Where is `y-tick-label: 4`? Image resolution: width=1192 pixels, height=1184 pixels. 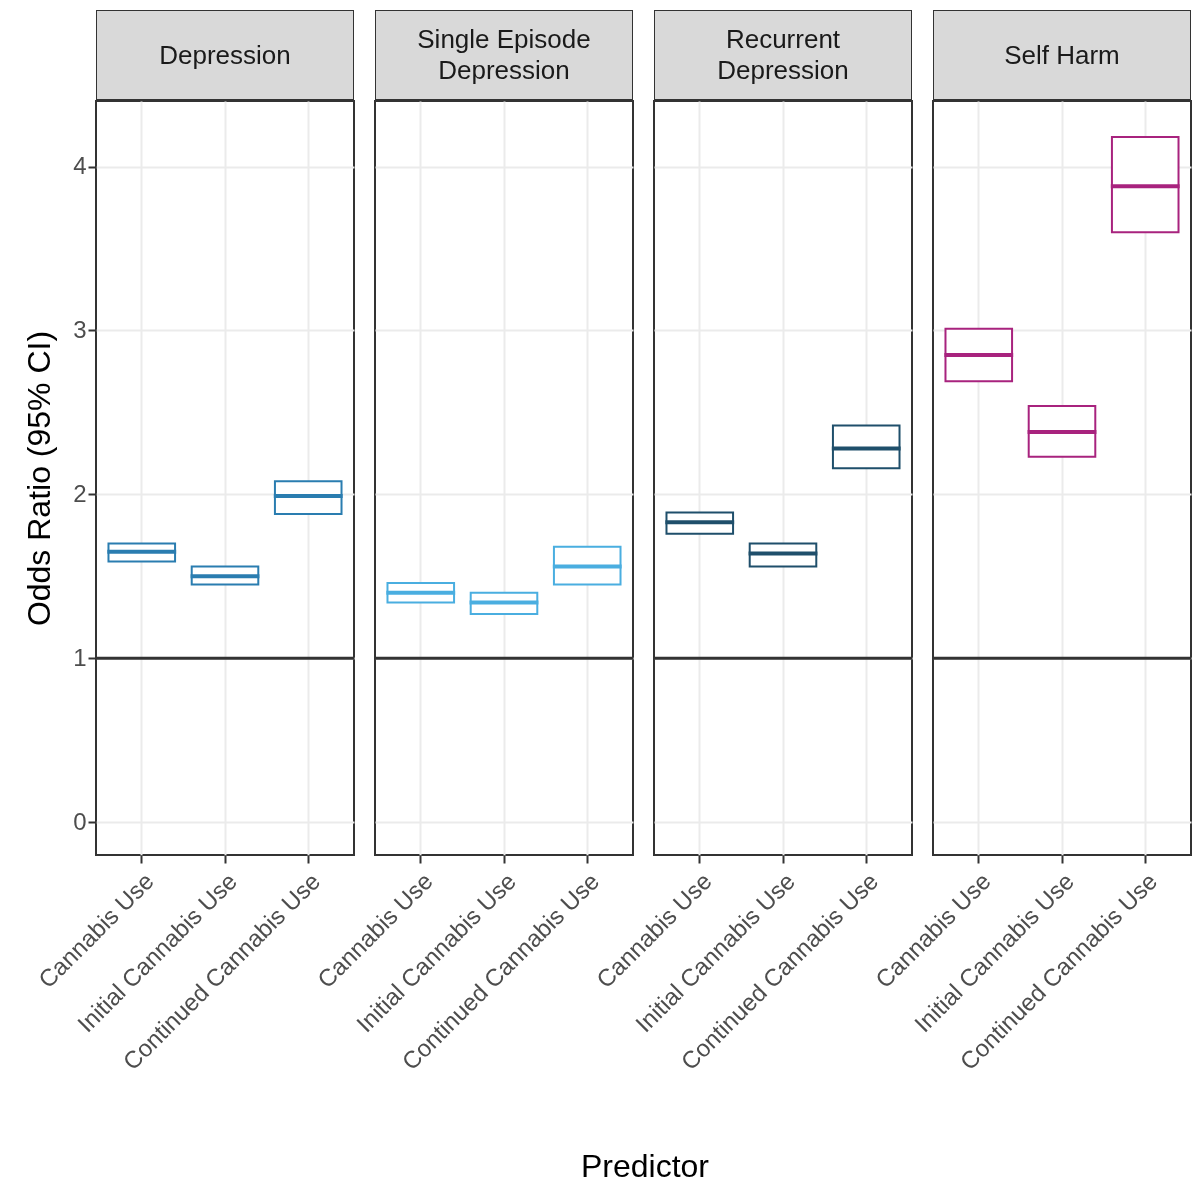 y-tick-label: 4 is located at coordinates (80, 166).